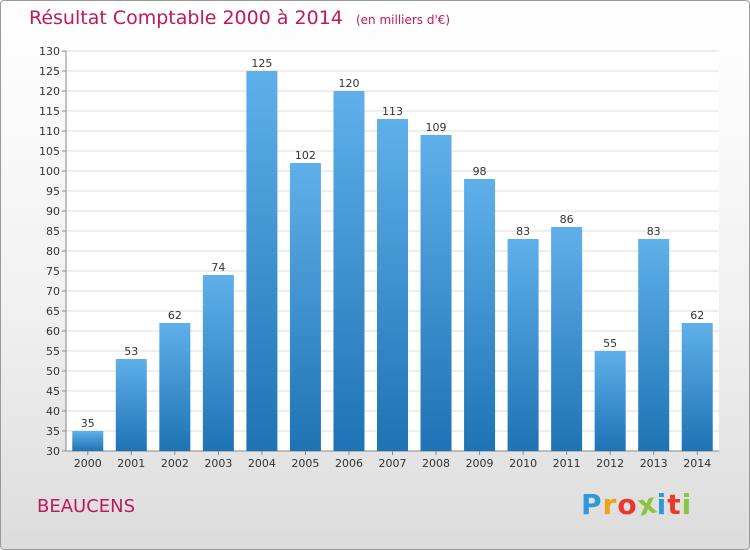  Describe the element at coordinates (610, 343) in the screenshot. I see `bar-value-label: 55` at that location.